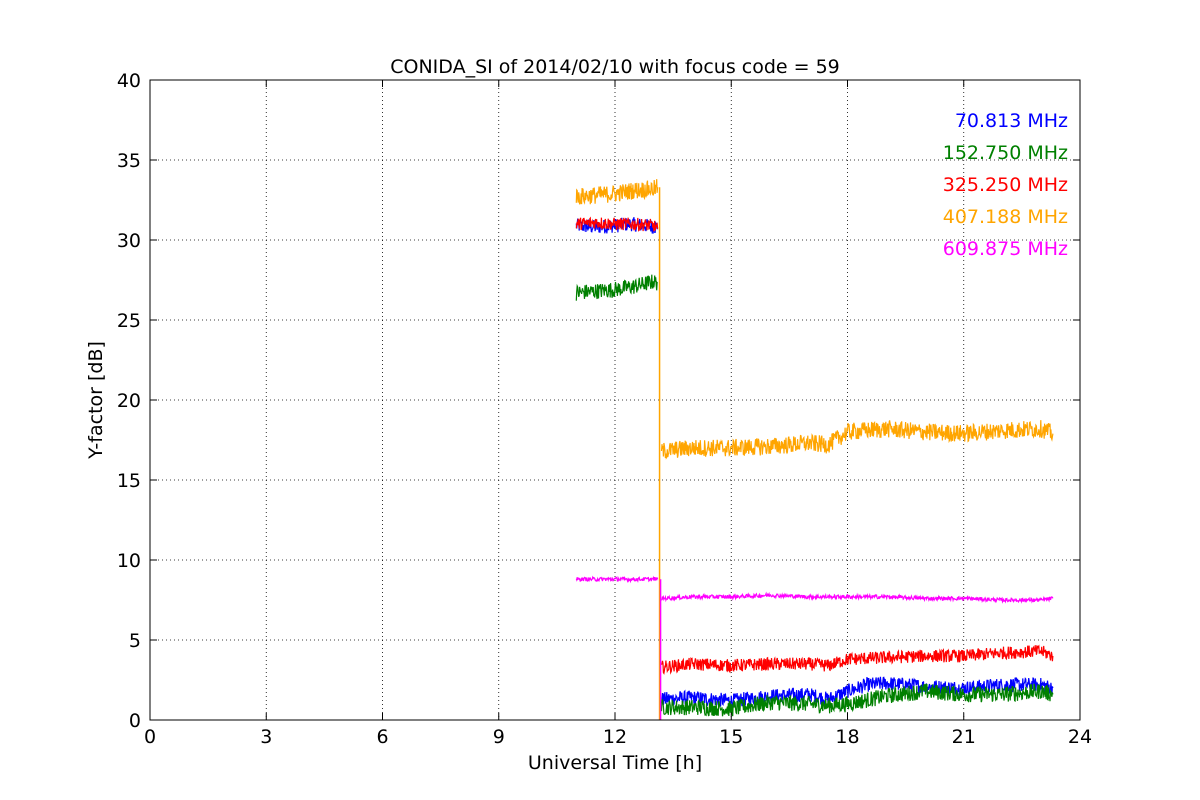 This screenshot has width=1200, height=800. What do you see at coordinates (1005, 153) in the screenshot?
I see `legend-item: 152.750 MHz` at bounding box center [1005, 153].